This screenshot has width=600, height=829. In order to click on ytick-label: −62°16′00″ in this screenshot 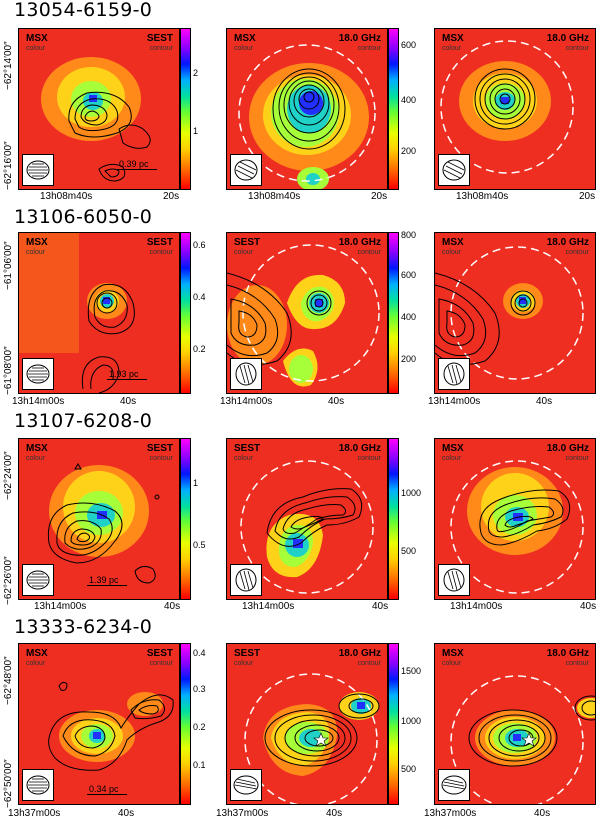, I will do `click(8, 165)`.